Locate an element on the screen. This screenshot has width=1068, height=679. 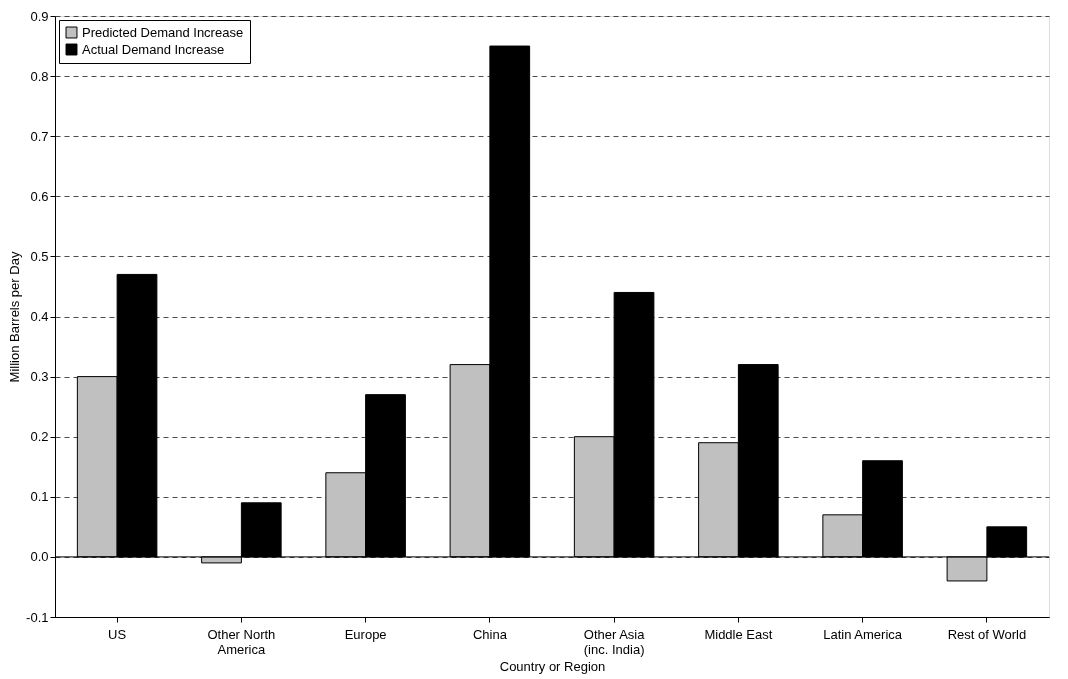
y-tick-label: 0.0 is located at coordinates (39, 557).